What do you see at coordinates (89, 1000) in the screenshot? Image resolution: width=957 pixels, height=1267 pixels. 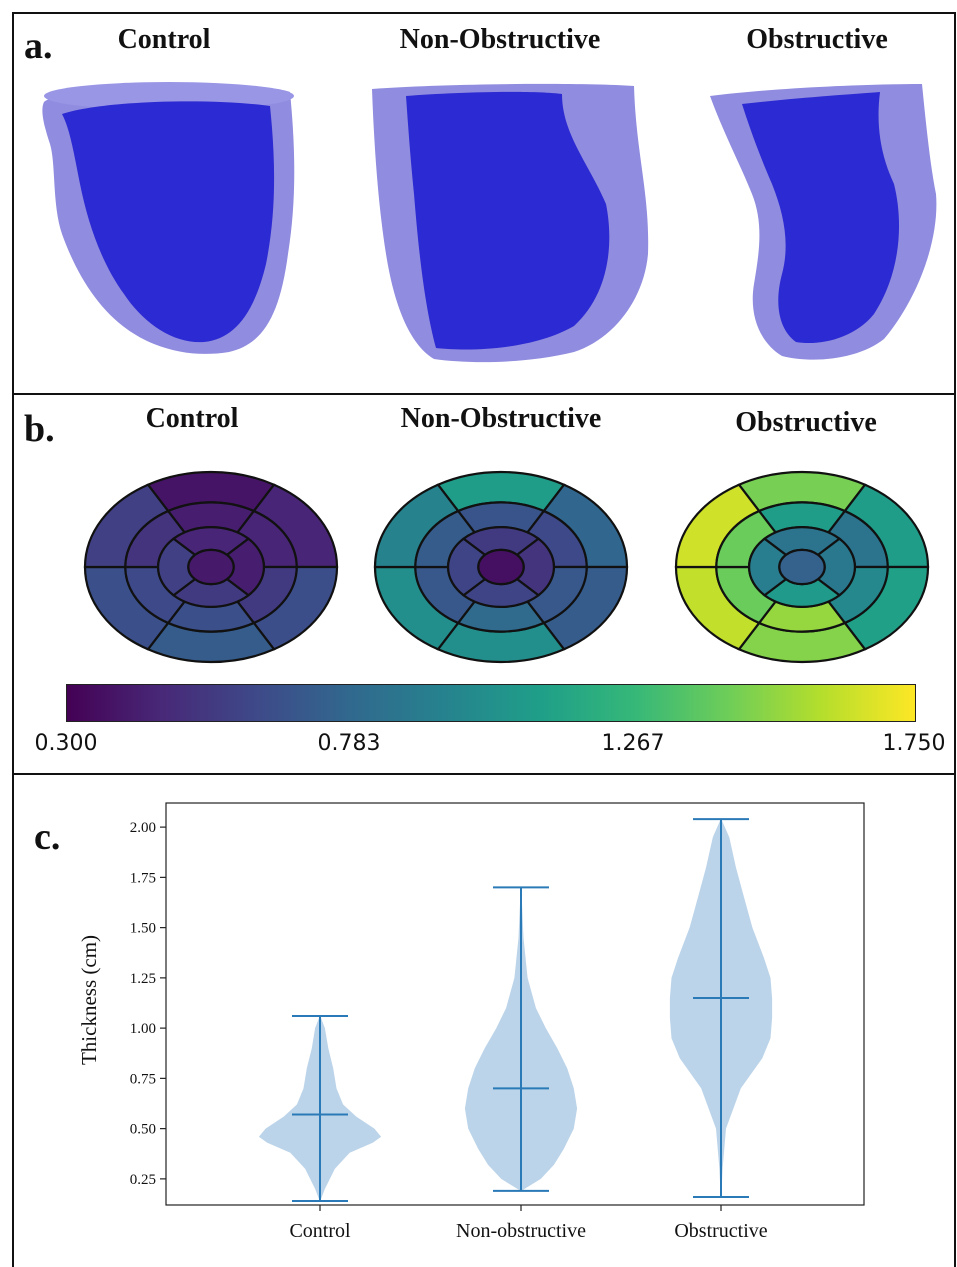 I see `y-axis-label: Thickness (cm)` at bounding box center [89, 1000].